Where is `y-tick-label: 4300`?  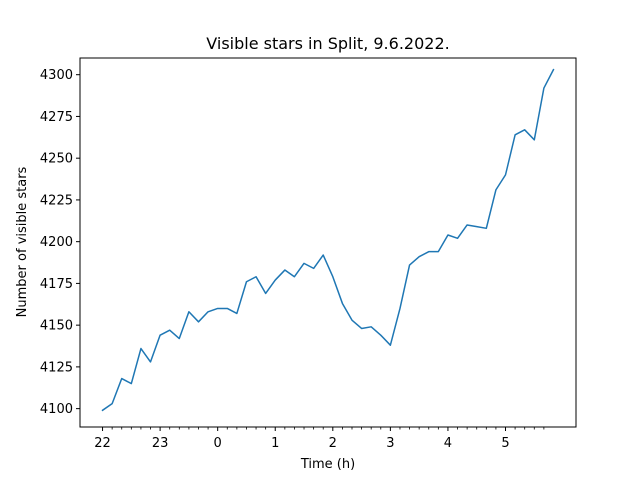
y-tick-label: 4300 is located at coordinates (56, 75).